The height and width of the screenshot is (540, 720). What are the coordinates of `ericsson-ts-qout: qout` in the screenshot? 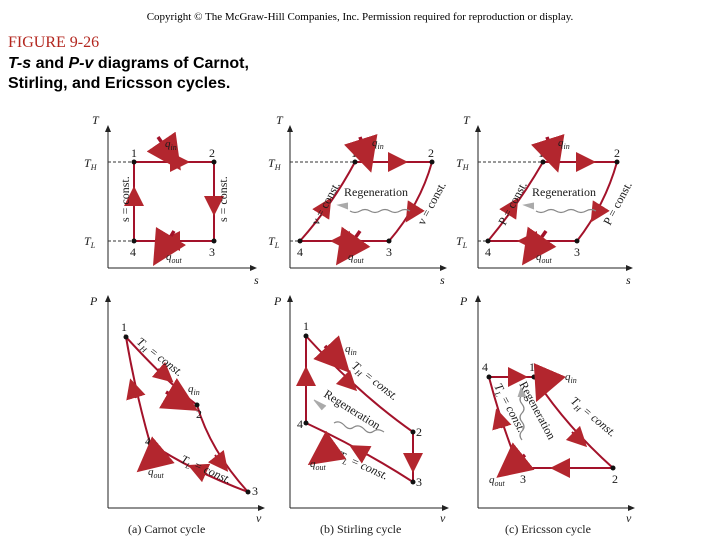 It's located at (544, 258).